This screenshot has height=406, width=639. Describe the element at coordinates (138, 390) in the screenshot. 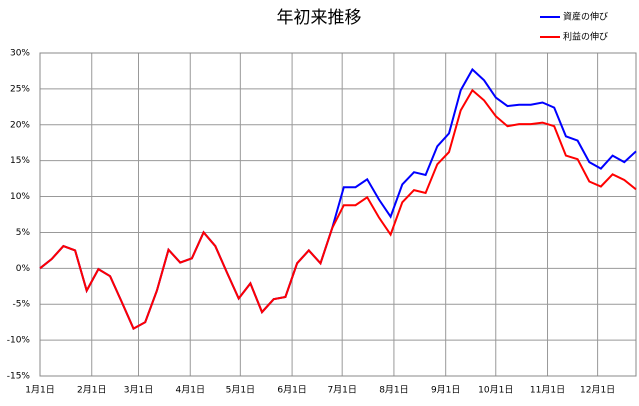

I see `x-tick-label: 3月1日` at that location.